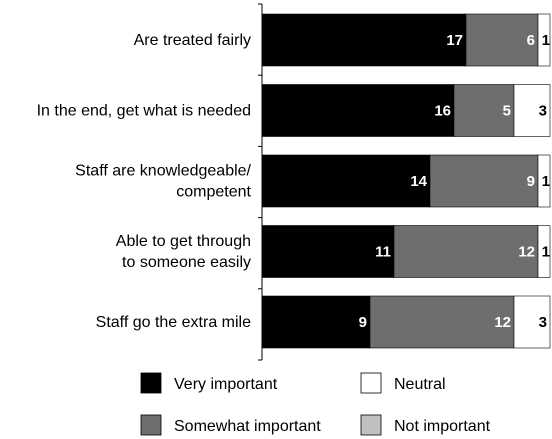 This screenshot has height=439, width=552. I want to click on data-label: 11, so click(383, 252).